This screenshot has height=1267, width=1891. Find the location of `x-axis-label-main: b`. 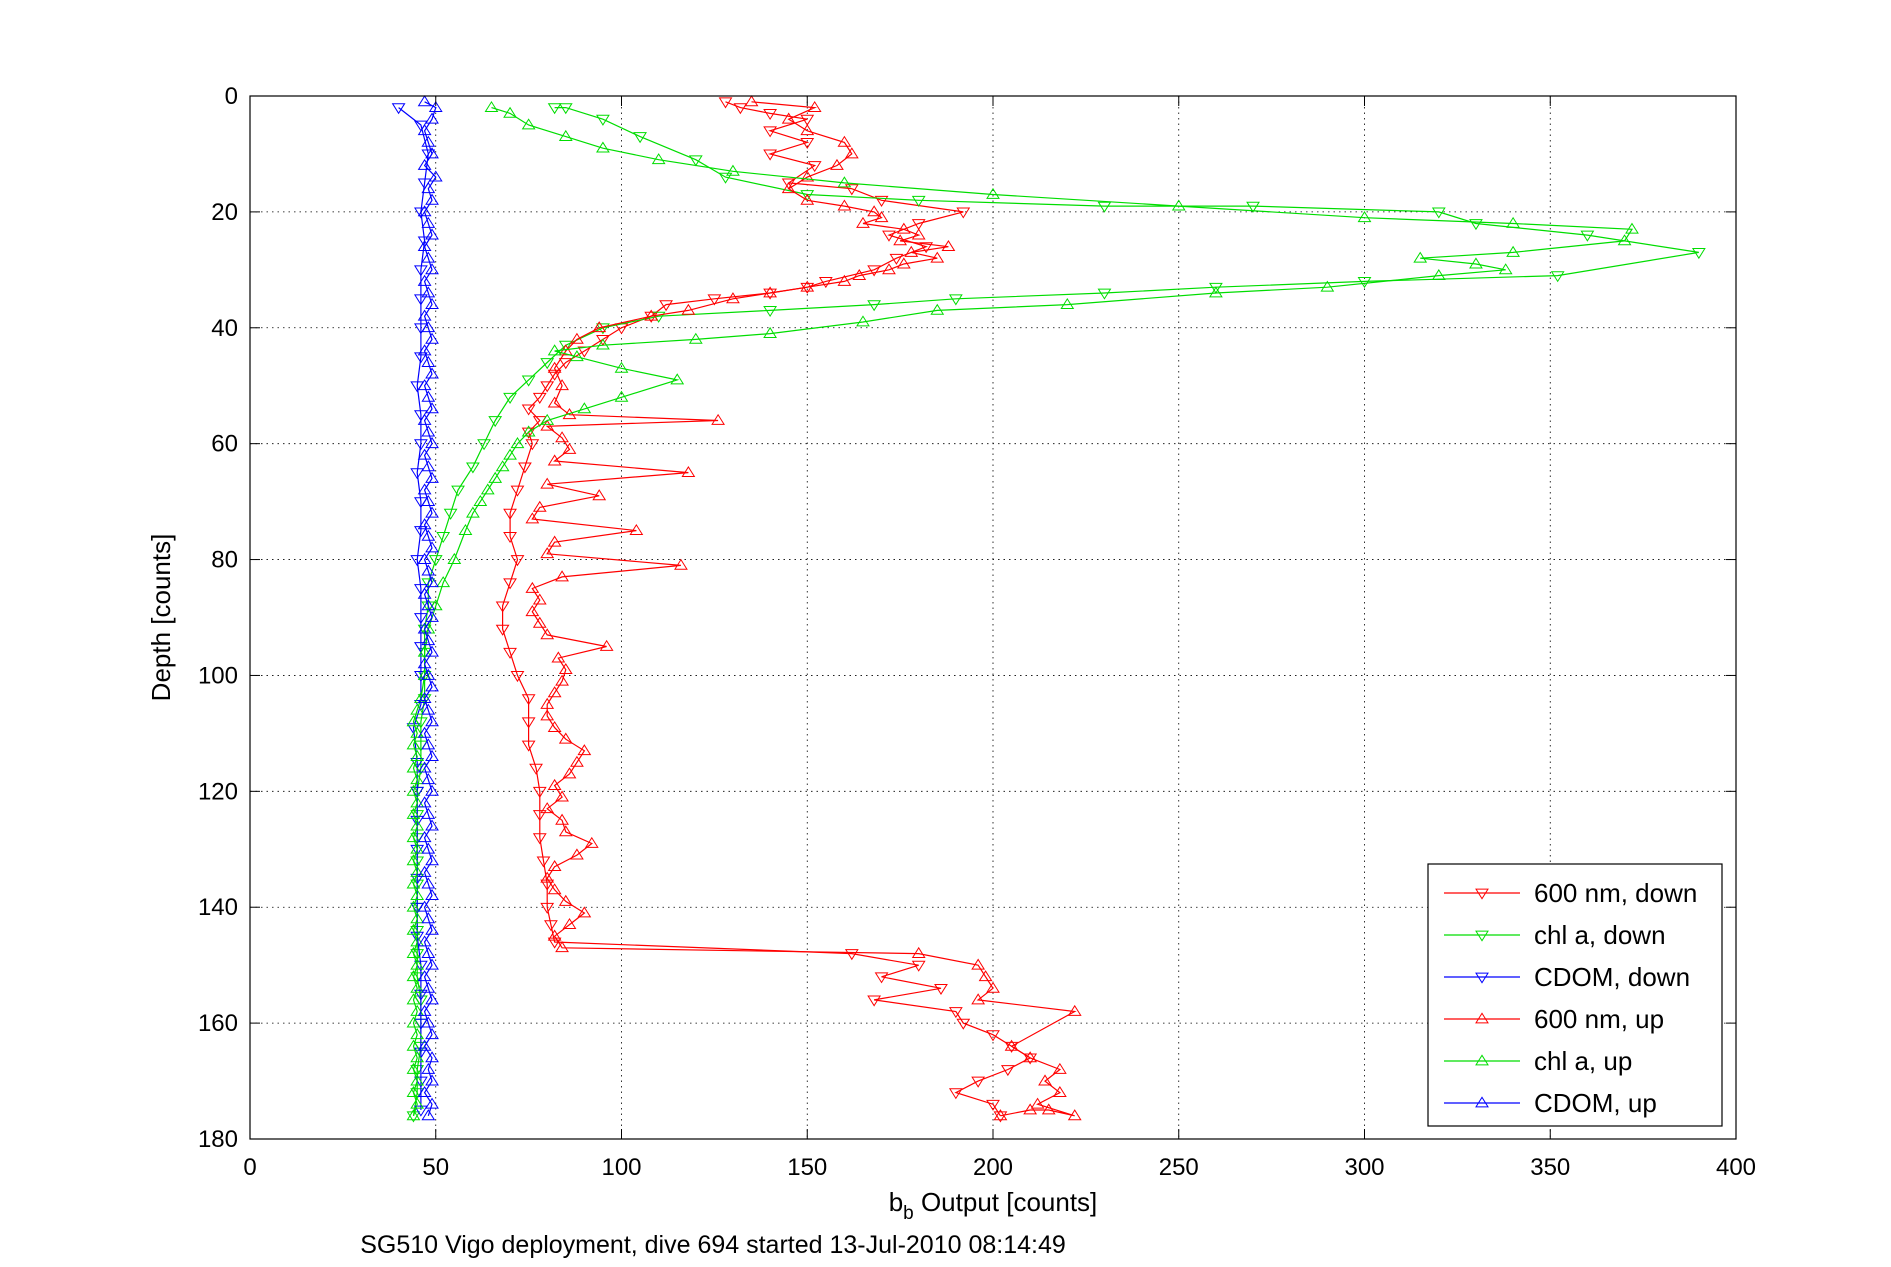

x-axis-label-main: b is located at coordinates (896, 1202).